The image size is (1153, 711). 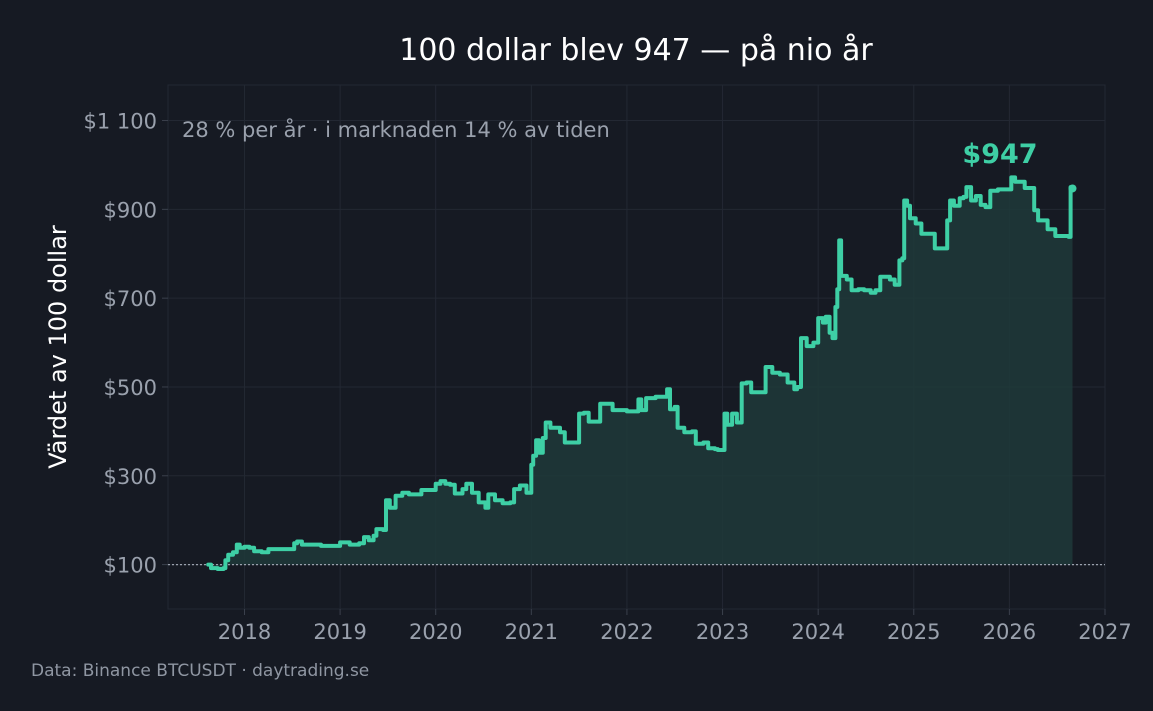 What do you see at coordinates (435, 632) in the screenshot?
I see `x-tick-label: 2020` at bounding box center [435, 632].